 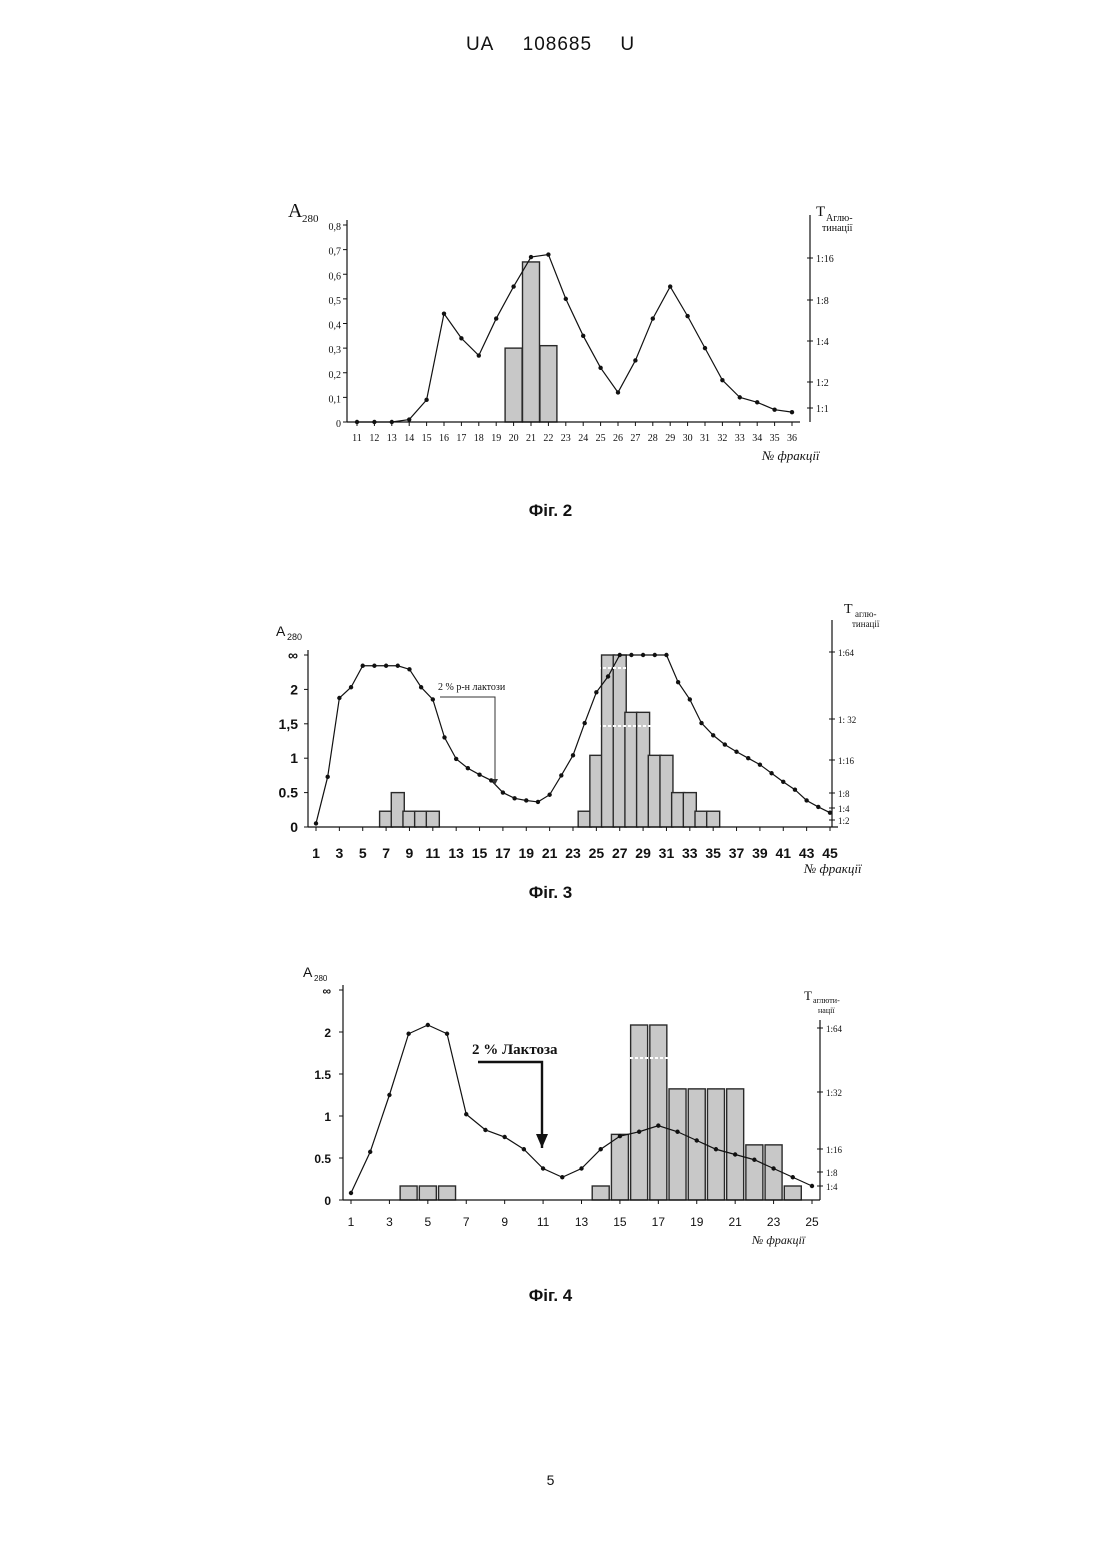 I want to click on x-tick-label: 34, so click(x=757, y=438).